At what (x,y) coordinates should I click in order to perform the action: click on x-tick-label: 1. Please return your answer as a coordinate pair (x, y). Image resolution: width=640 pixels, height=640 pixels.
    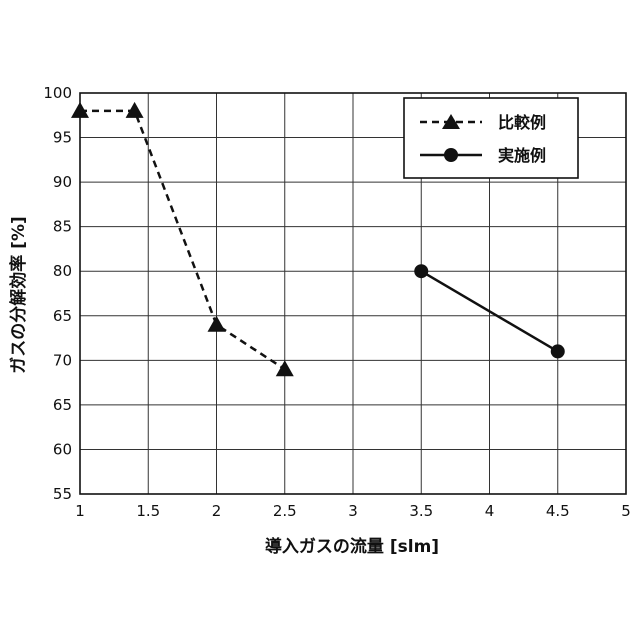
    Looking at the image, I should click on (80, 511).